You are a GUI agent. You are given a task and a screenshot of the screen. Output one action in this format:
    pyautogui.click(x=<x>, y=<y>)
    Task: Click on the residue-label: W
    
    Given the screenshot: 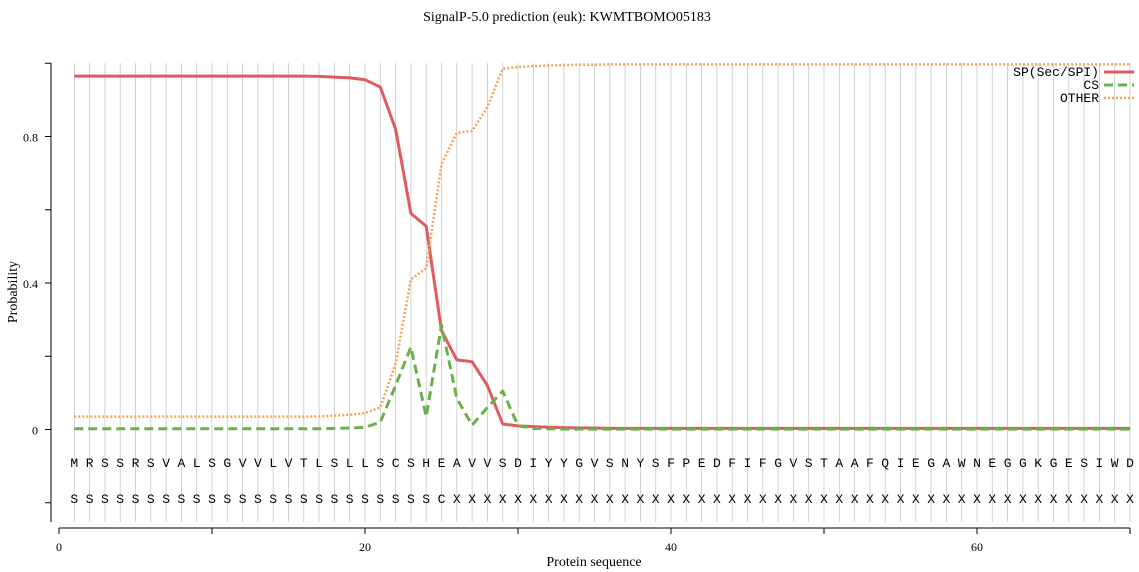 What is the action you would take?
    pyautogui.click(x=962, y=463)
    